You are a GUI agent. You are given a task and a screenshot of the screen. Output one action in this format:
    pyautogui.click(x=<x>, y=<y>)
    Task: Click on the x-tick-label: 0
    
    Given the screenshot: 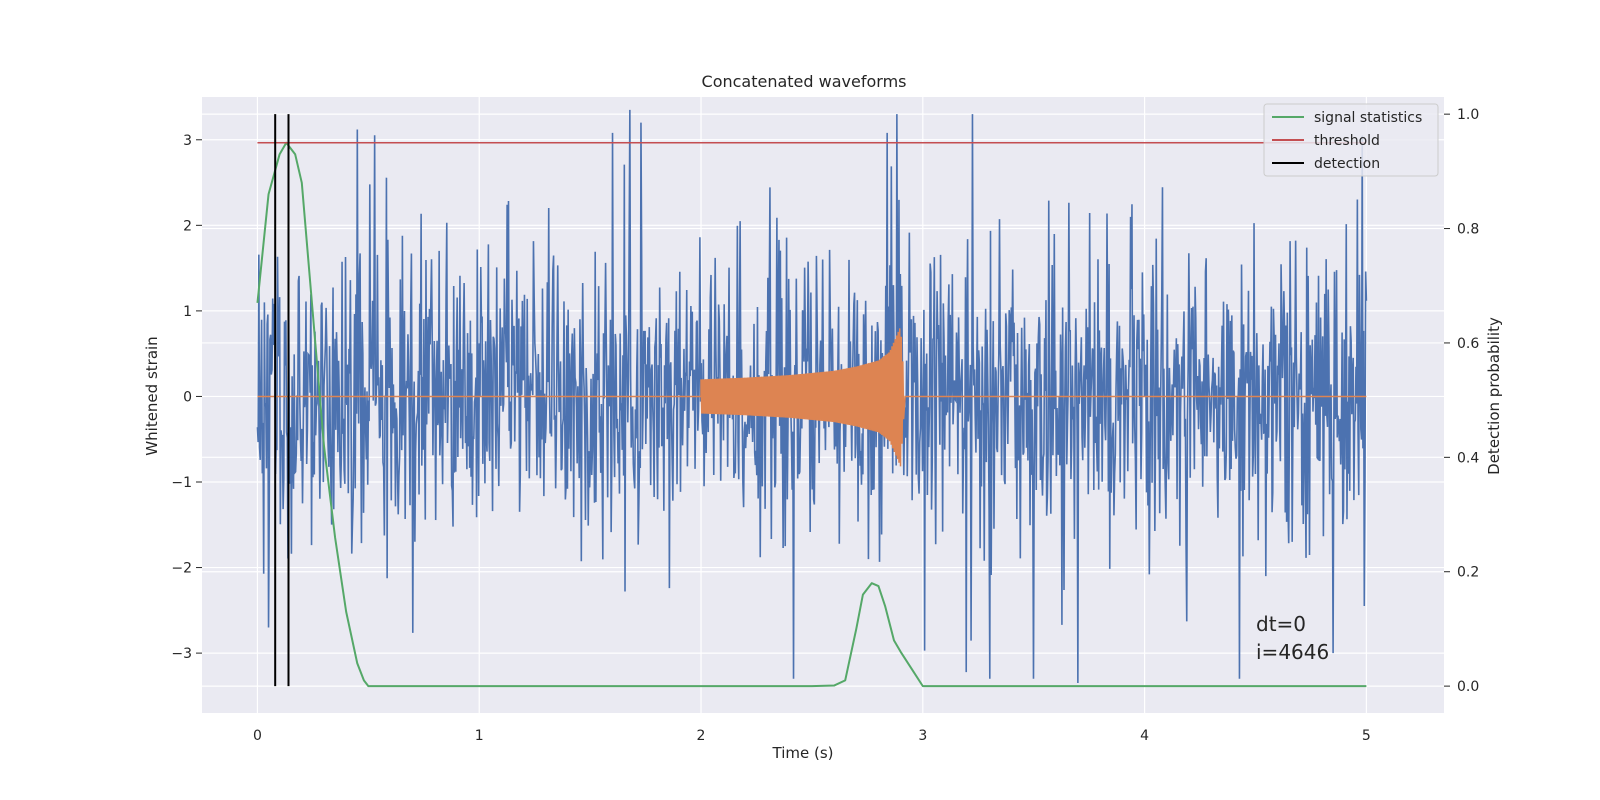 What is the action you would take?
    pyautogui.click(x=257, y=736)
    